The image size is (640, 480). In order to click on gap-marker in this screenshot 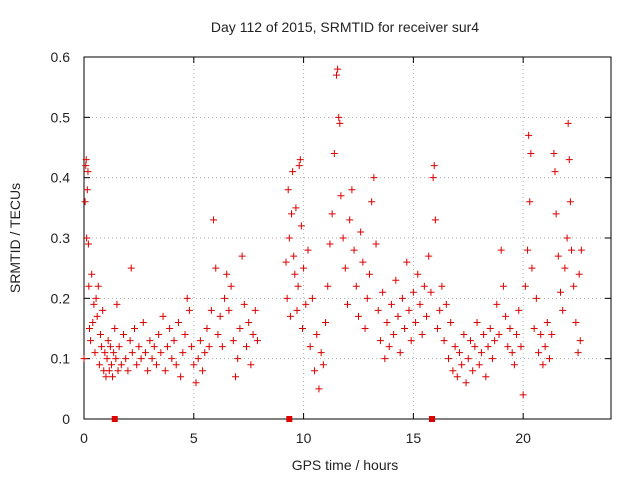, I will do `click(114, 419)`.